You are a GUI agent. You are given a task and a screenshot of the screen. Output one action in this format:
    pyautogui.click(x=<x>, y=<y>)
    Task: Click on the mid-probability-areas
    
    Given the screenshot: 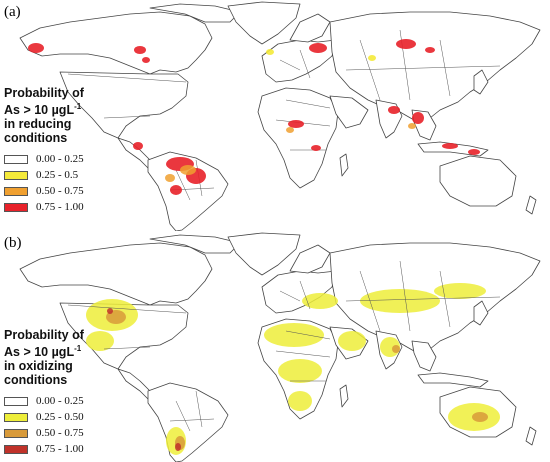 What is the action you would take?
    pyautogui.click(x=290, y=152)
    